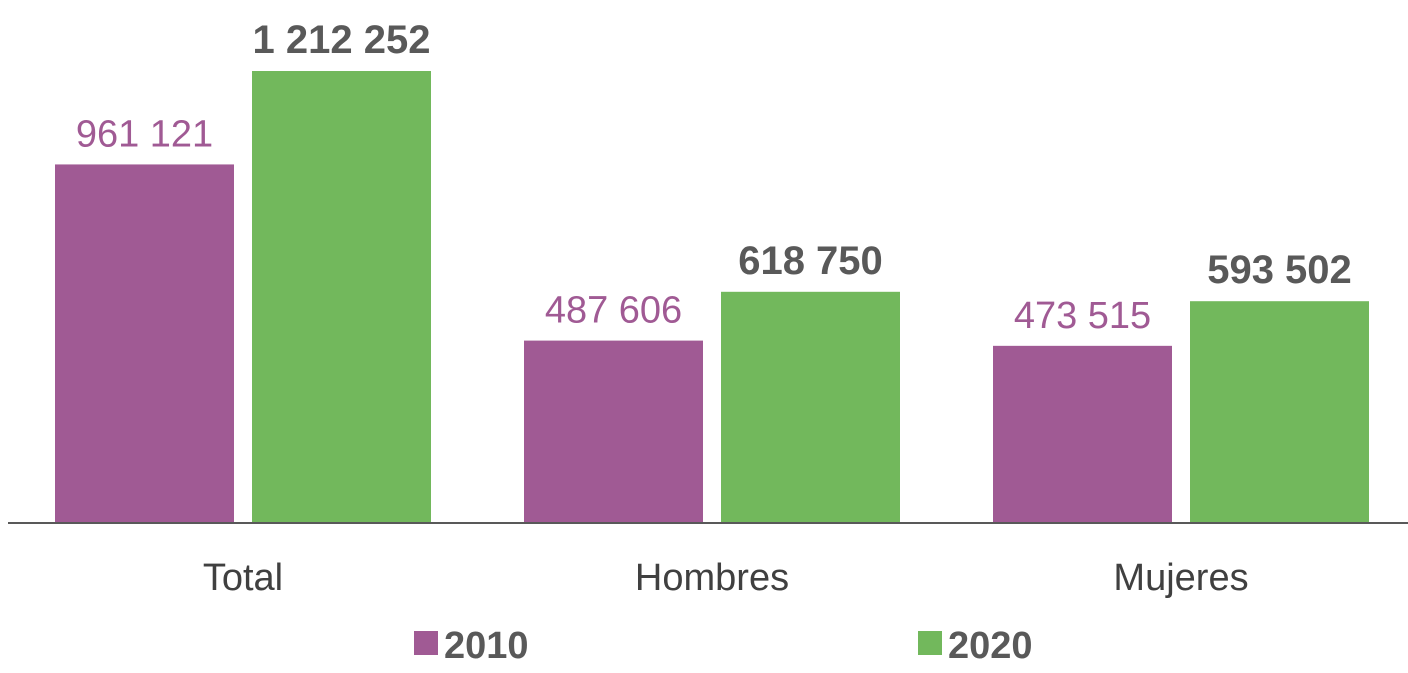 The width and height of the screenshot is (1408, 673). Describe the element at coordinates (486, 646) in the screenshot. I see `legend-label-2010: 2010` at that location.